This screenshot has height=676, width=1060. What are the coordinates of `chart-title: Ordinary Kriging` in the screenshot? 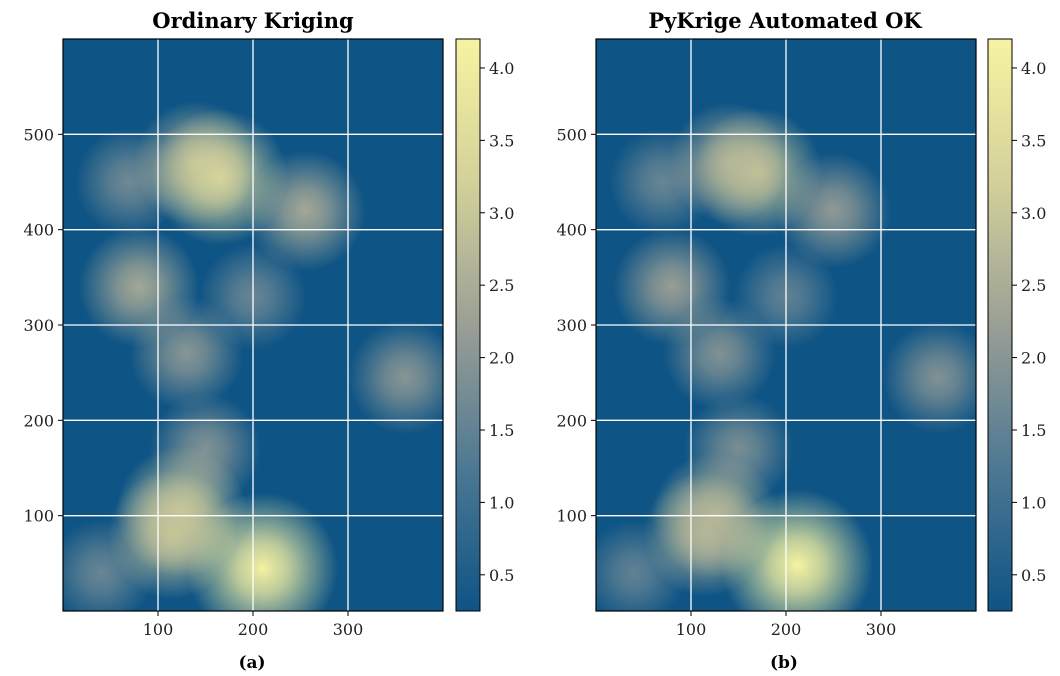 It's located at (253, 20).